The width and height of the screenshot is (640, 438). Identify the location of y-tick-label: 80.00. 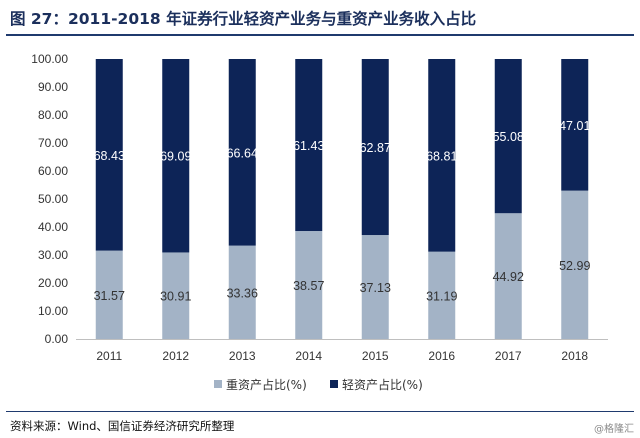
(53, 115).